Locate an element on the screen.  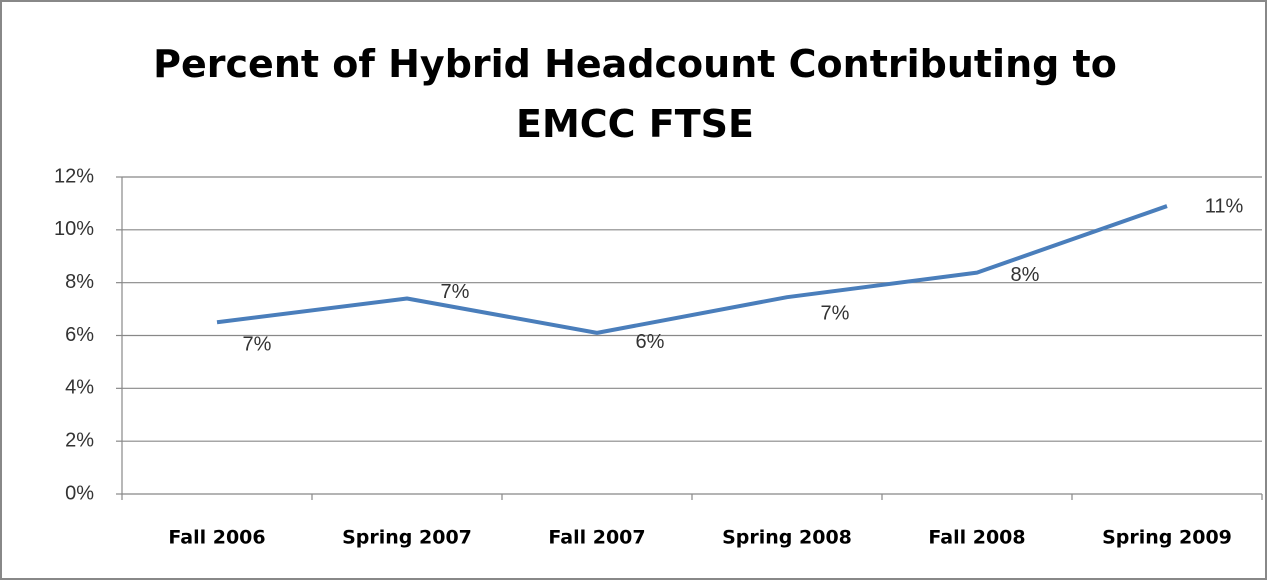
data-label: 8% is located at coordinates (1025, 275).